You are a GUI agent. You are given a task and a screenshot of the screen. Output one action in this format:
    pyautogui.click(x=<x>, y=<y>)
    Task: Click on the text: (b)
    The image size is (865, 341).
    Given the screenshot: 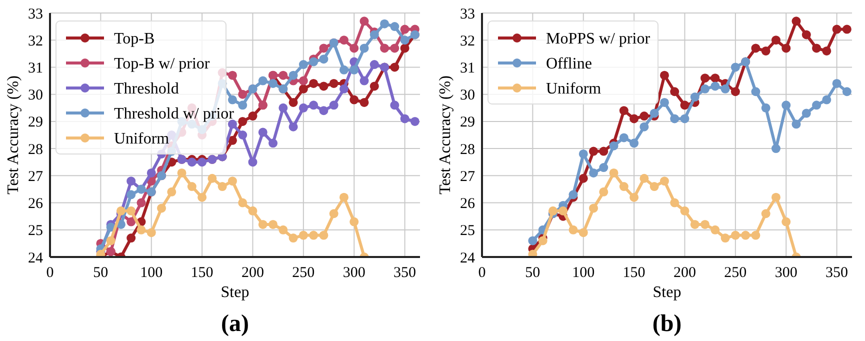 What is the action you would take?
    pyautogui.click(x=667, y=324)
    